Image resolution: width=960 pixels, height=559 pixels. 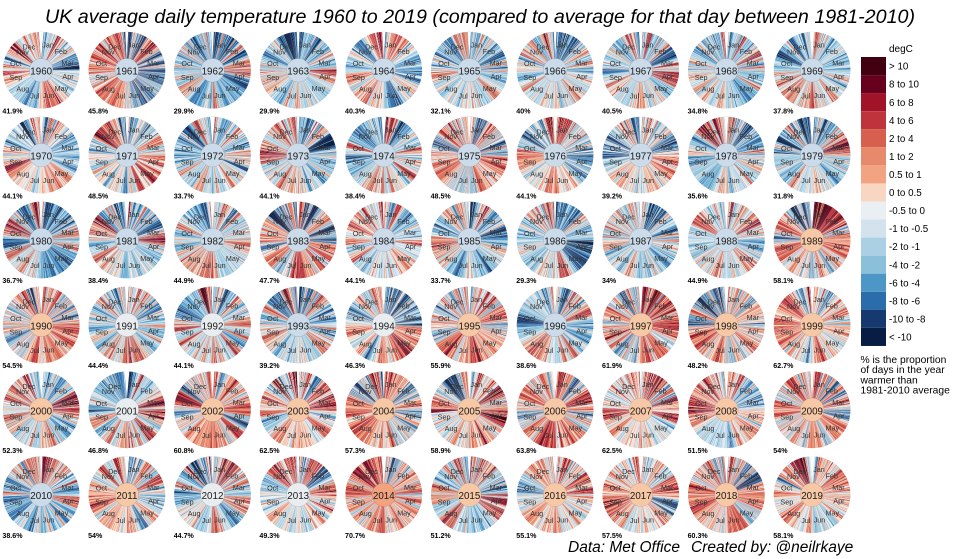 I want to click on svg-text: 2011, so click(x=126, y=496).